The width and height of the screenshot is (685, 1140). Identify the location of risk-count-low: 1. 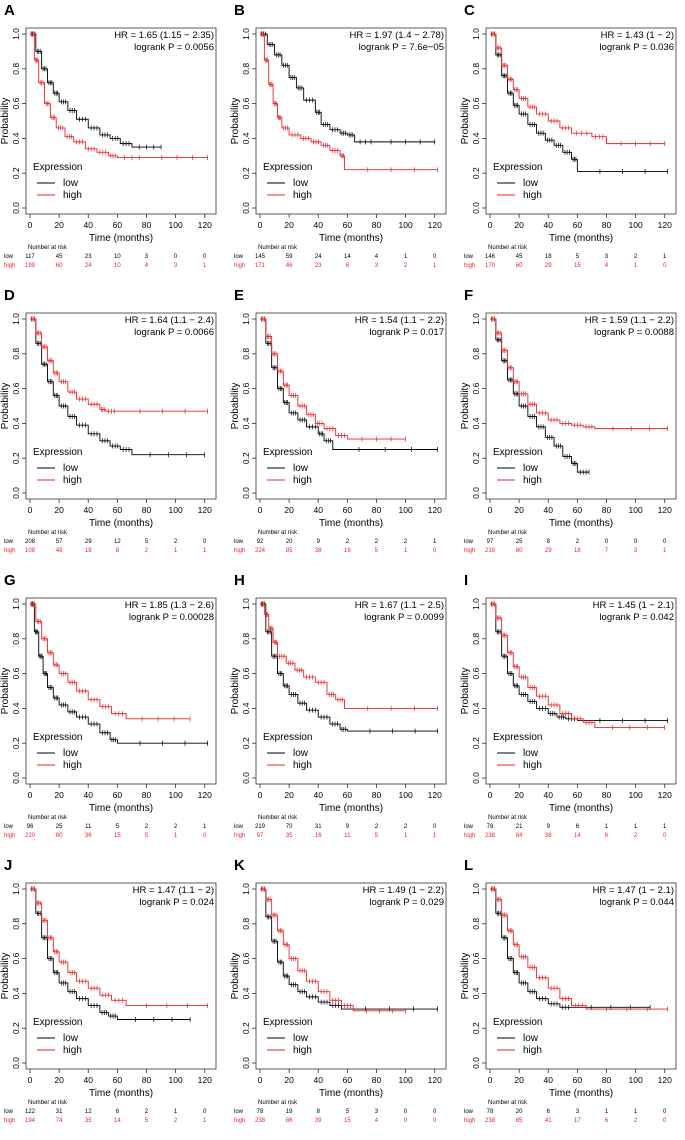
(636, 1112).